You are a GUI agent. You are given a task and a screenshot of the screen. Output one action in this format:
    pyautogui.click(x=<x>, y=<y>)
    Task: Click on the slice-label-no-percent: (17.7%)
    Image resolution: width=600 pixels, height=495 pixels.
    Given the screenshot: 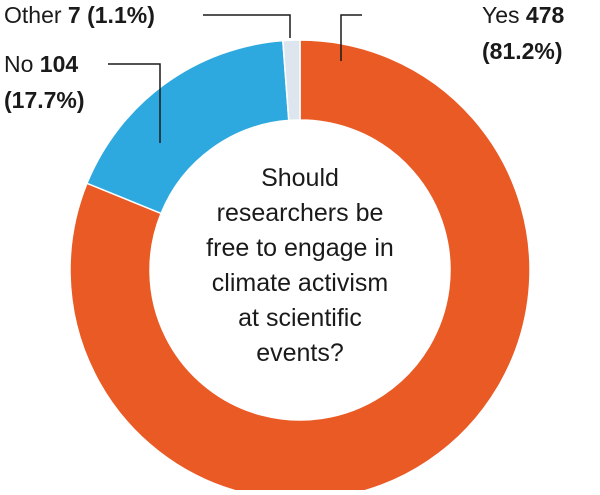 What is the action you would take?
    pyautogui.click(x=44, y=100)
    